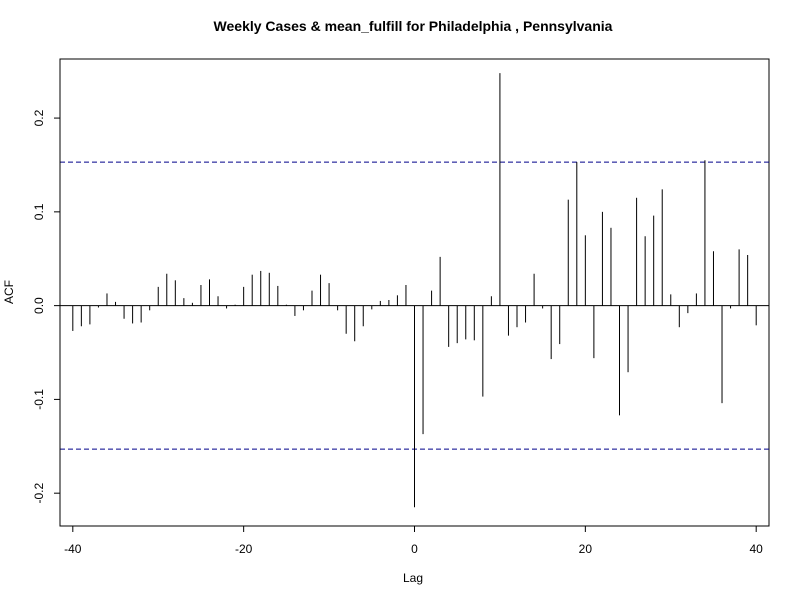 This screenshot has height=600, width=800. What do you see at coordinates (39, 117) in the screenshot?
I see `y-tick-label: 0.2` at bounding box center [39, 117].